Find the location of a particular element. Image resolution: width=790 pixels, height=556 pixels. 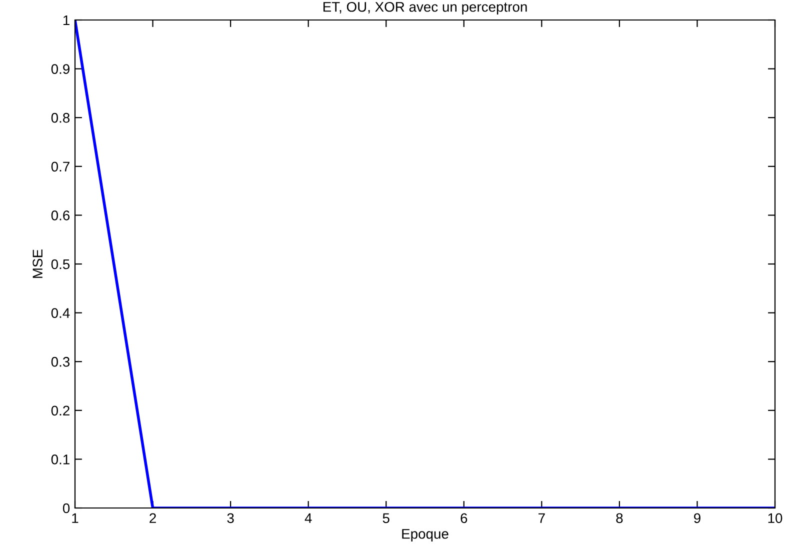

x-tick-label: 4 is located at coordinates (308, 518).